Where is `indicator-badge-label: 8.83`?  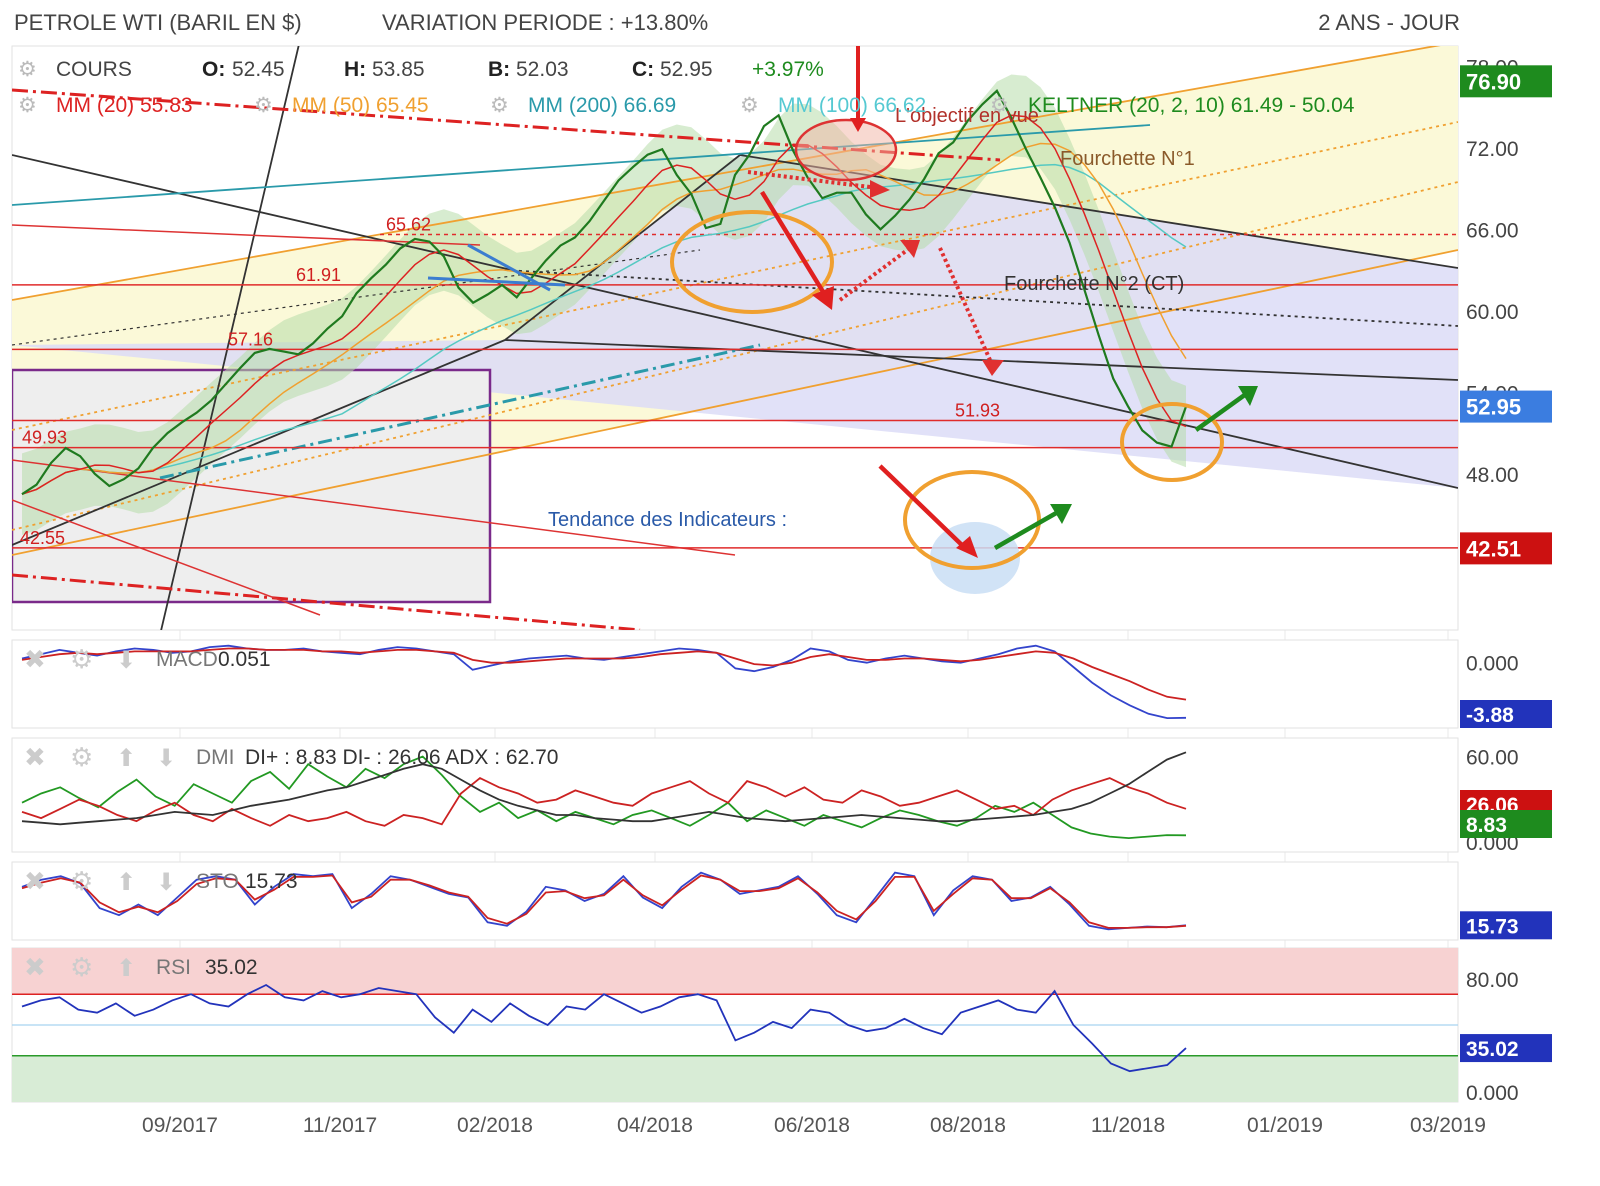
indicator-badge-label: 8.83 is located at coordinates (1486, 825).